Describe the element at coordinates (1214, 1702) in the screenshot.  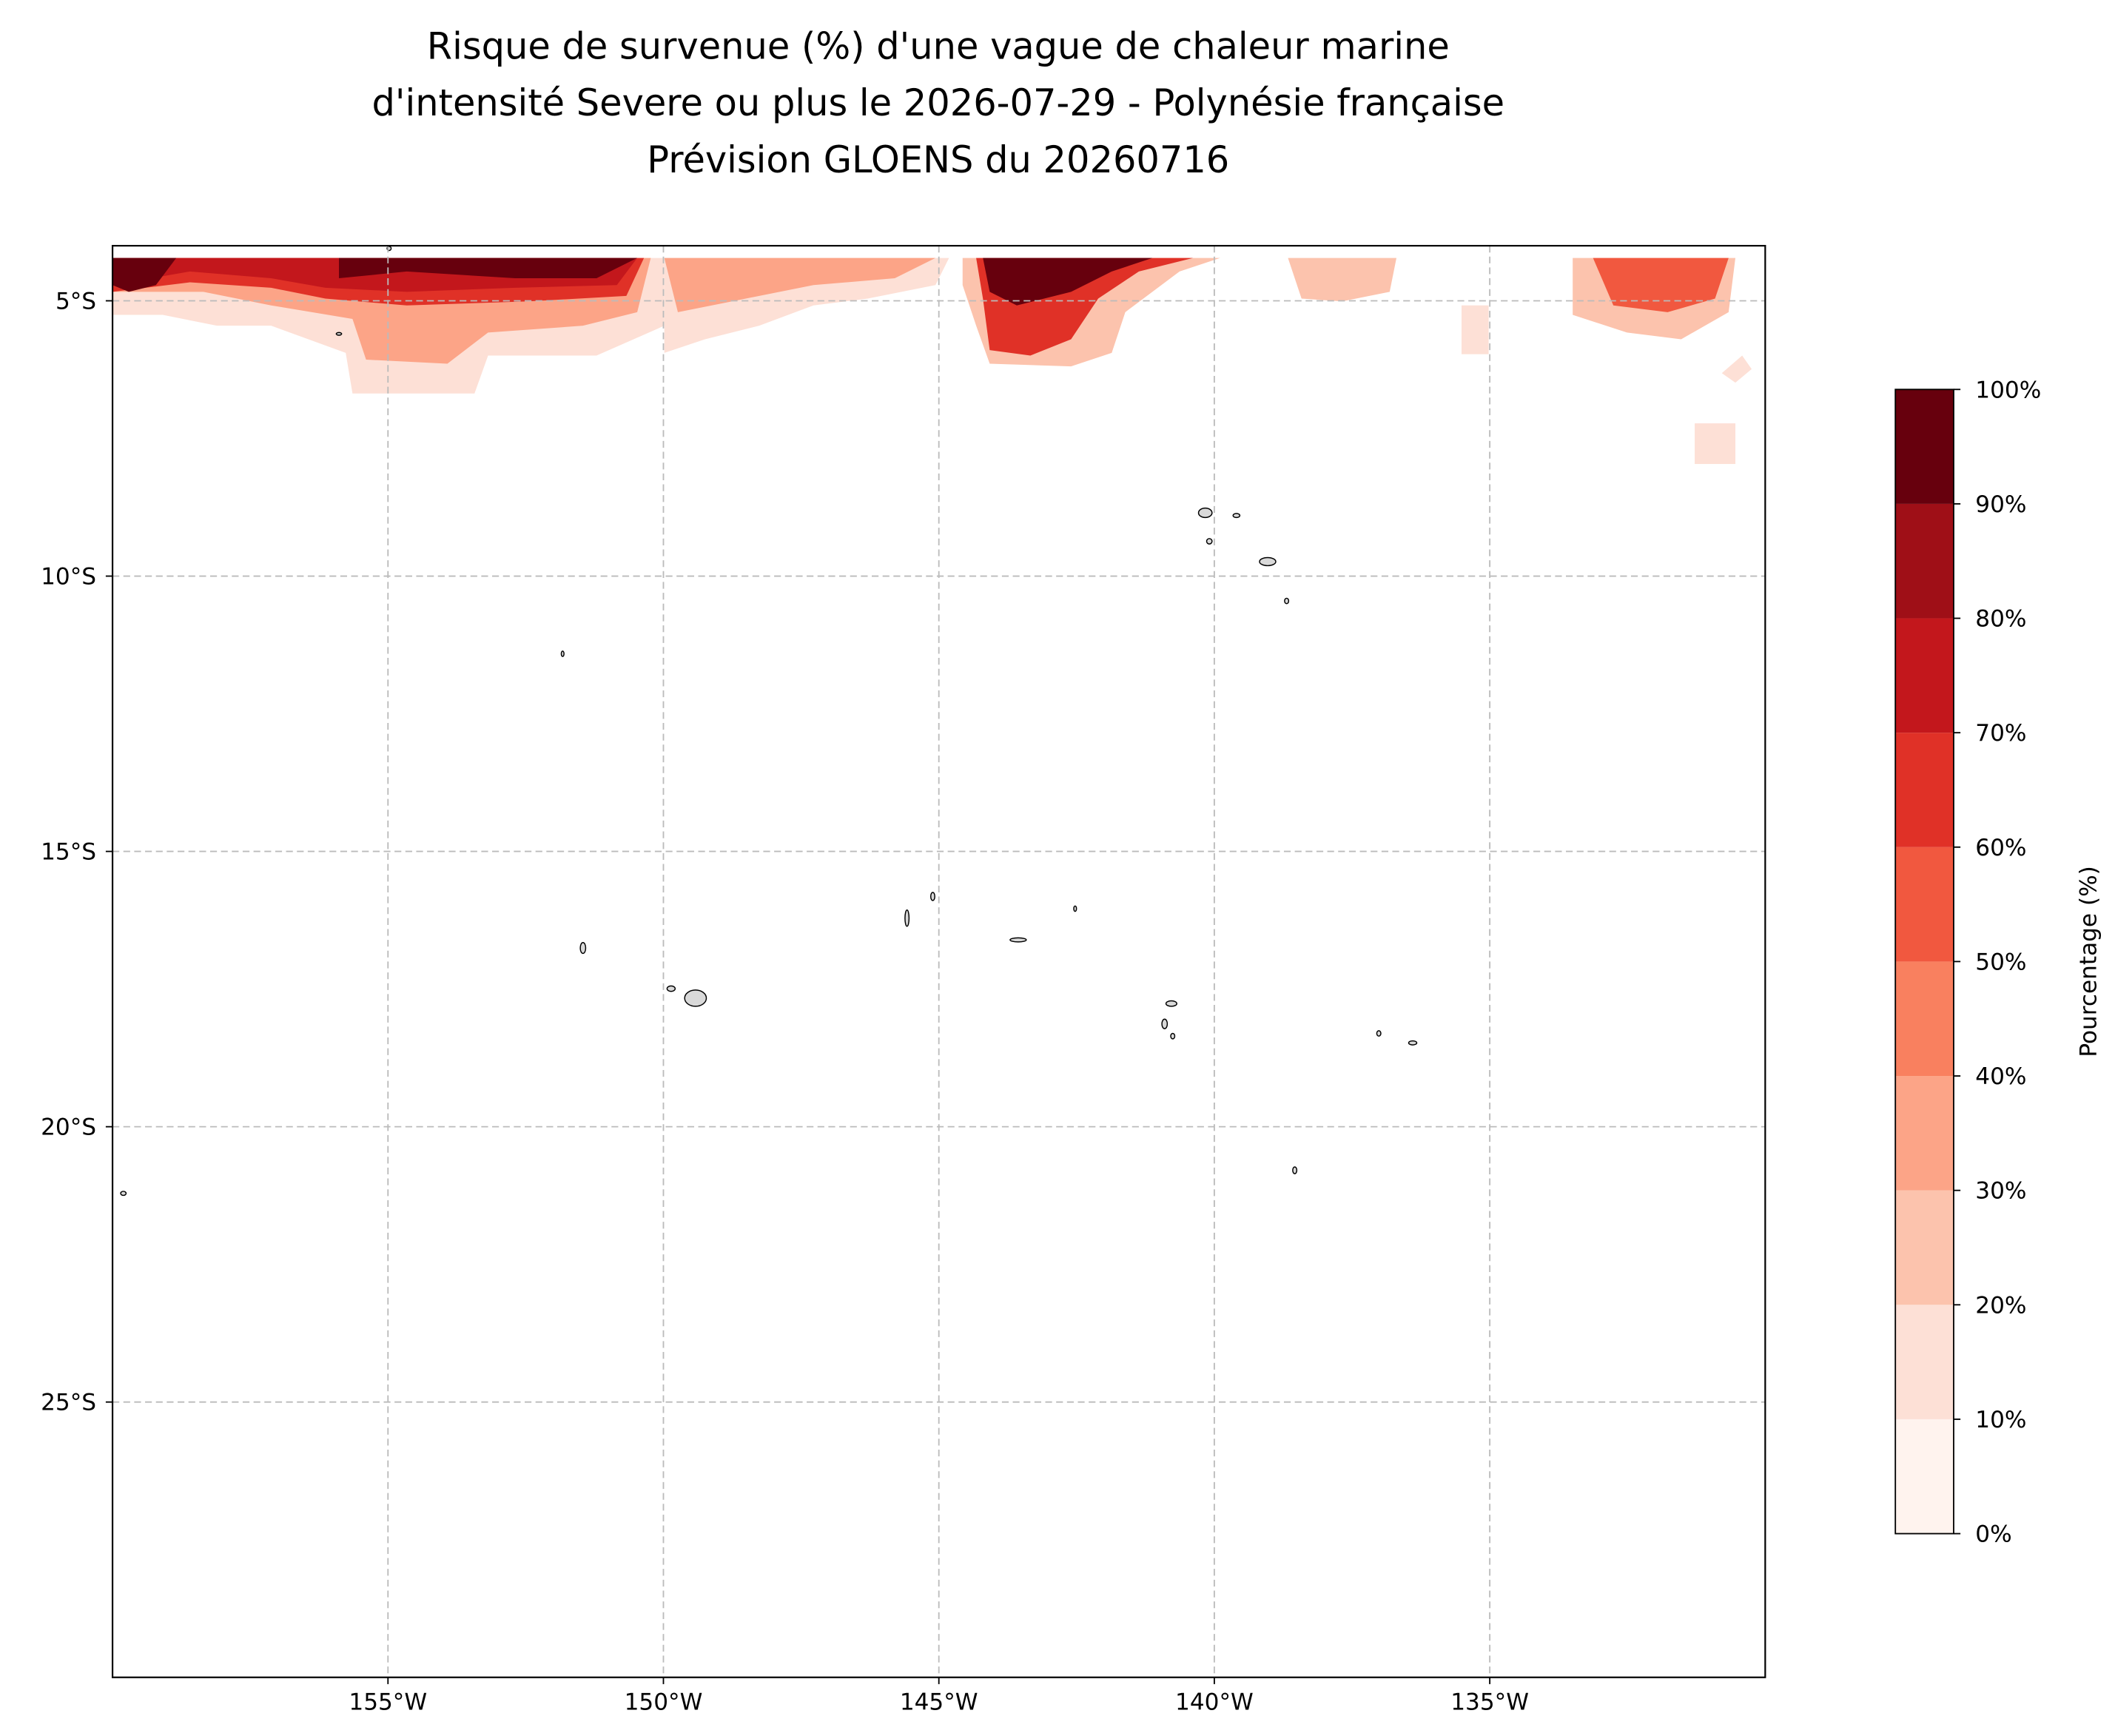
I see `x-tick-label: 140°W` at that location.